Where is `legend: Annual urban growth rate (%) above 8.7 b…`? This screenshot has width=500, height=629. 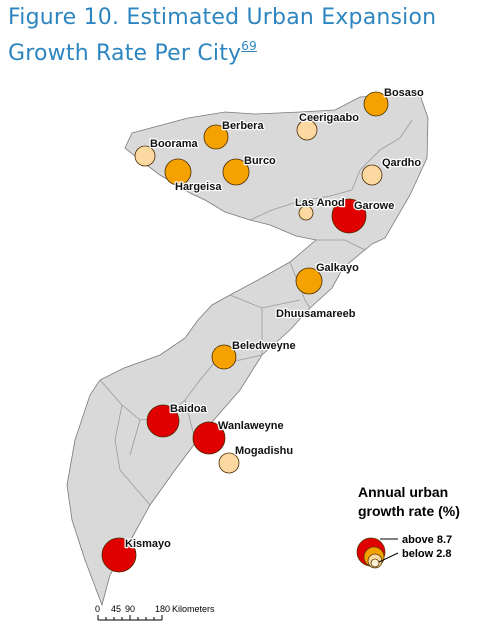 legend: Annual urban growth rate (%) above 8.7 b… is located at coordinates (408, 526).